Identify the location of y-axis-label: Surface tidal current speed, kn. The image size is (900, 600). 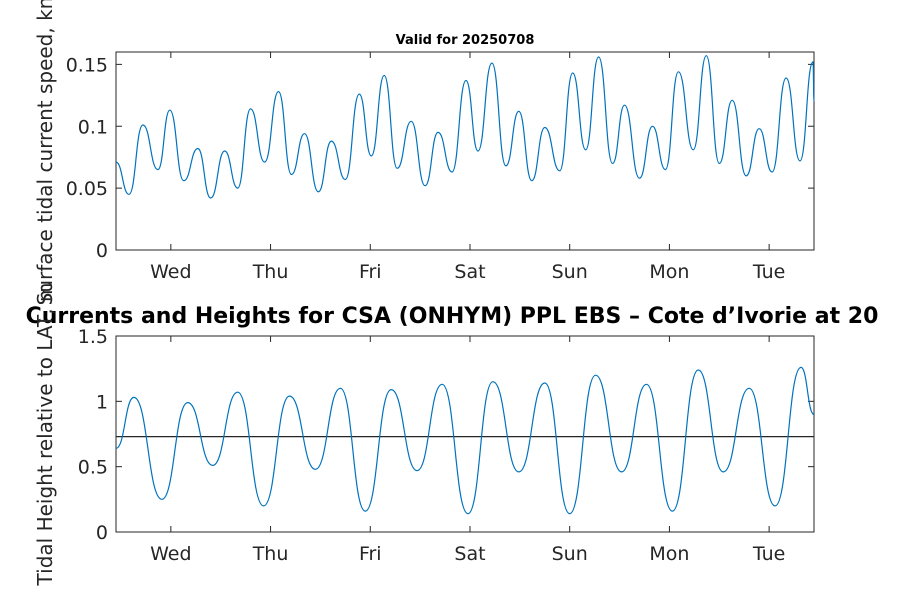
(45, 152).